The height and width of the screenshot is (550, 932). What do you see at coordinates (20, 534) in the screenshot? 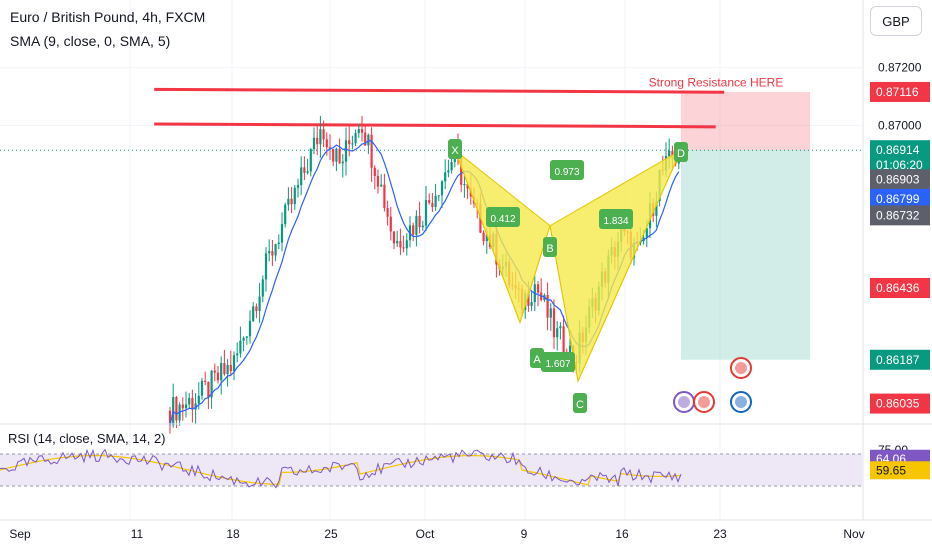
I see `time-tick: Sep` at bounding box center [20, 534].